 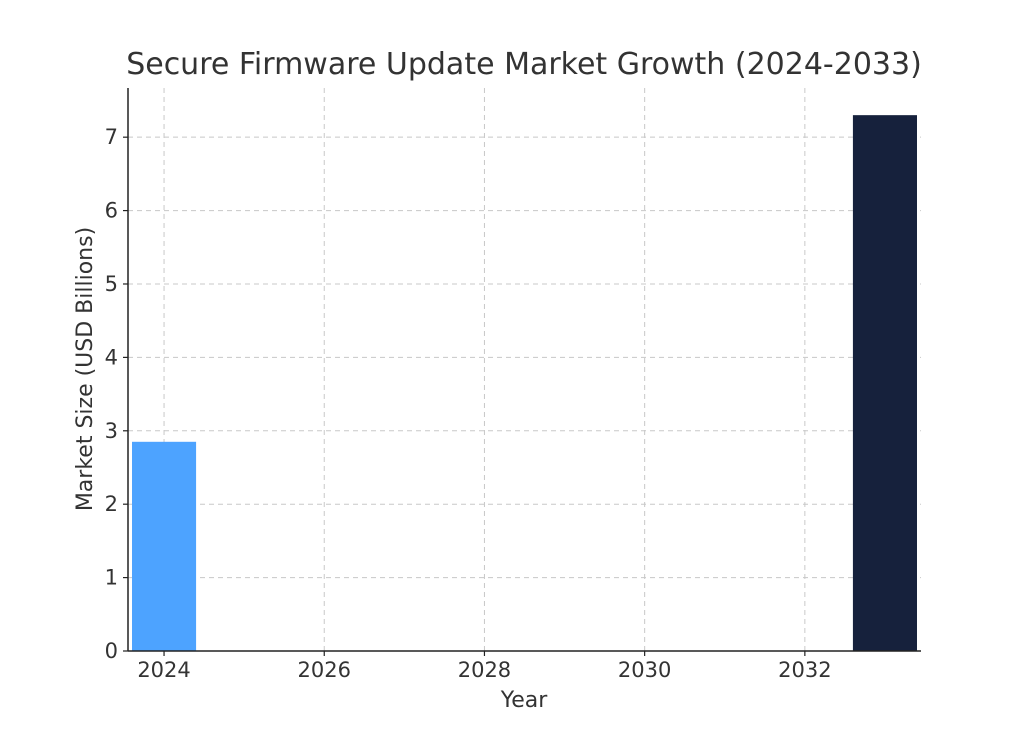 What do you see at coordinates (163, 670) in the screenshot?
I see `x-tick-label: 2024` at bounding box center [163, 670].